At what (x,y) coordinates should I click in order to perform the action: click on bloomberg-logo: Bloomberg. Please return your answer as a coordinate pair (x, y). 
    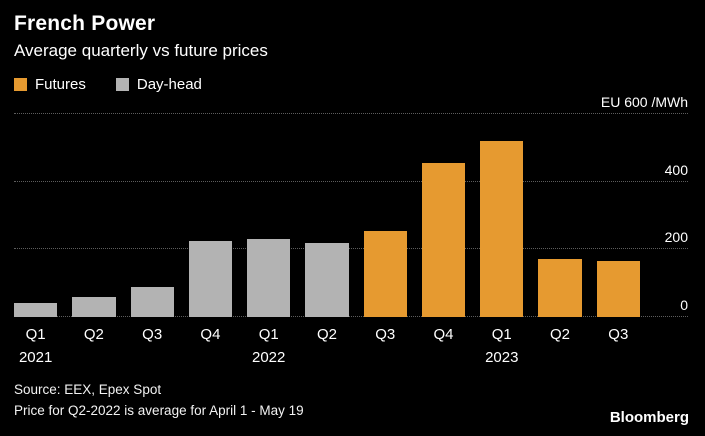
    Looking at the image, I should click on (649, 417).